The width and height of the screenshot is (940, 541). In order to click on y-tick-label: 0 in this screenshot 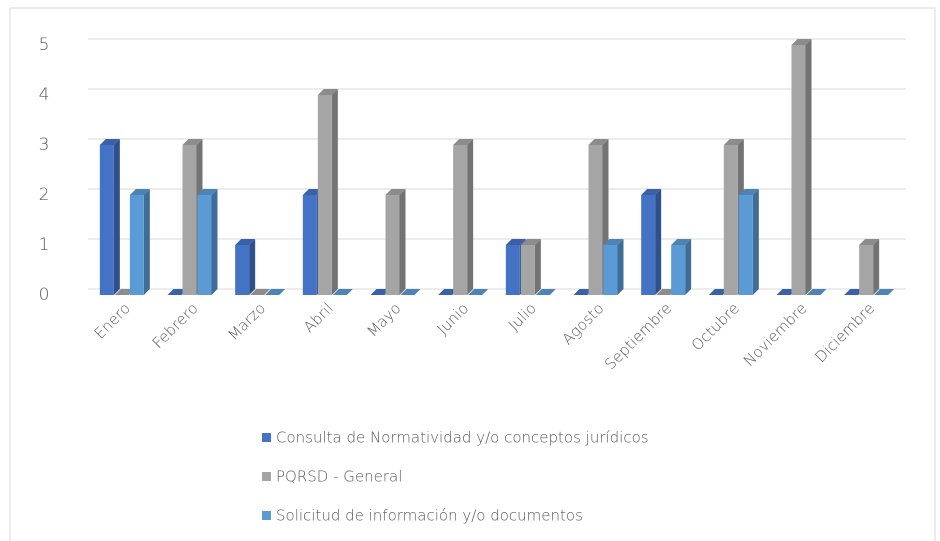, I will do `click(44, 295)`.